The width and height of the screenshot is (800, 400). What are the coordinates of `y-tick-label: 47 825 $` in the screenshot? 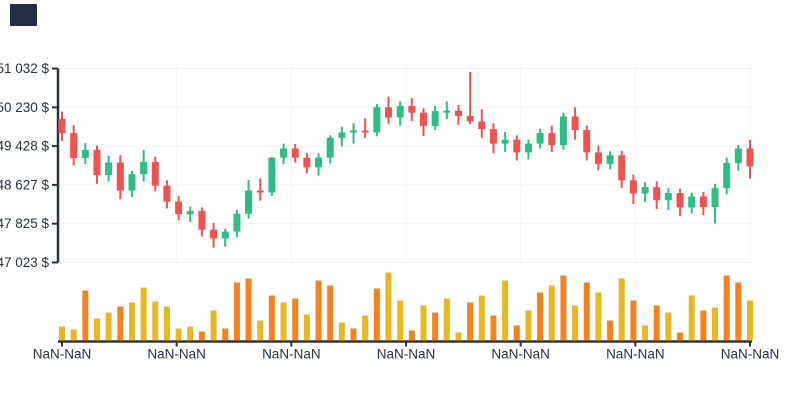 It's located at (24, 223).